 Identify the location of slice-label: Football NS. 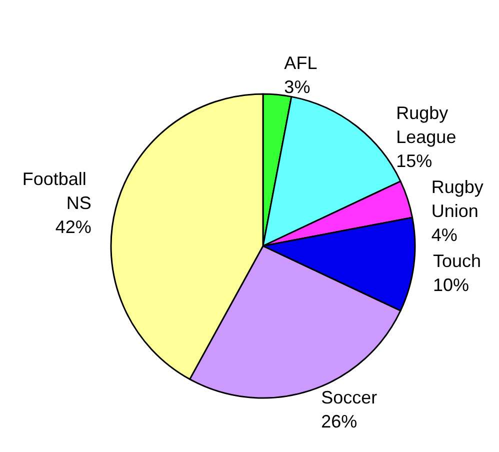
(57, 191).